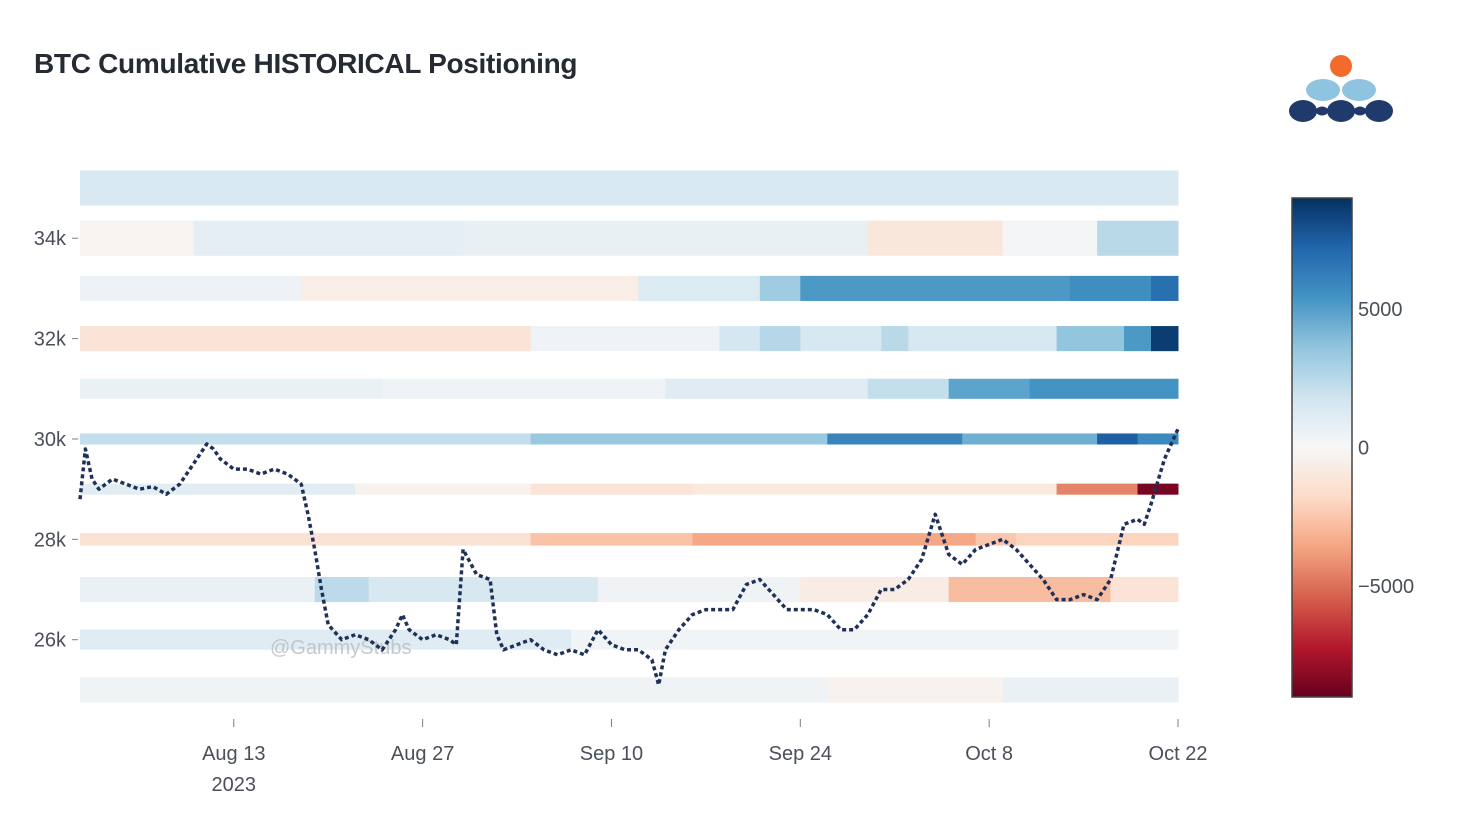 Image resolution: width=1474 pixels, height=820 pixels. What do you see at coordinates (800, 754) in the screenshot?
I see `x-tick-label-3: Sep 24` at bounding box center [800, 754].